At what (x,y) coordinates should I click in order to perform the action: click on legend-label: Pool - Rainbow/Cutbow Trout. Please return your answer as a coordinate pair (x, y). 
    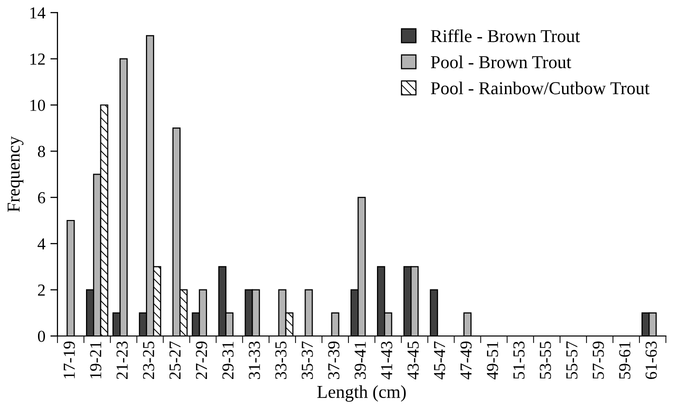
    Looking at the image, I should click on (540, 88).